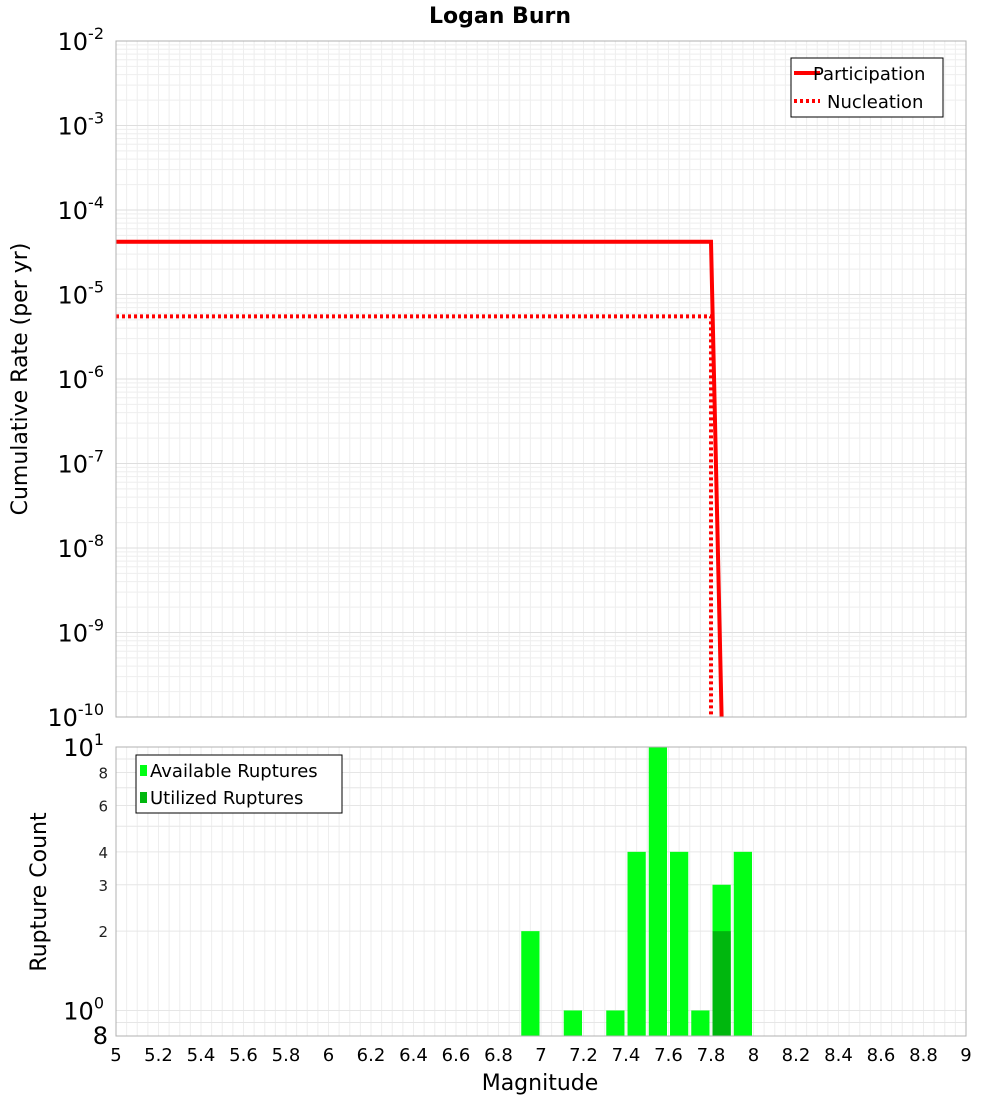 This screenshot has height=1100, width=1000. I want to click on count-y-axis-label: Rupture Count, so click(39, 892).